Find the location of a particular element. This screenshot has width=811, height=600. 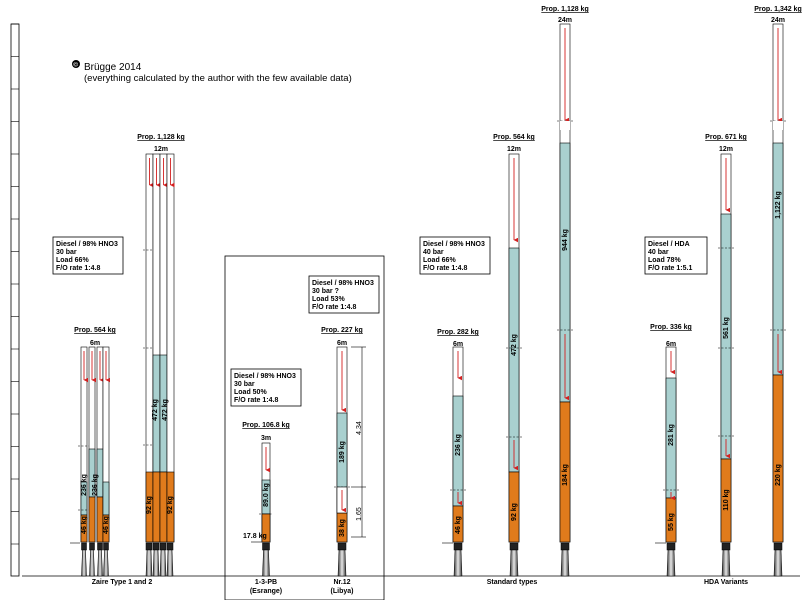

prop-label: Prop. 106.8 kg is located at coordinates (265, 425).